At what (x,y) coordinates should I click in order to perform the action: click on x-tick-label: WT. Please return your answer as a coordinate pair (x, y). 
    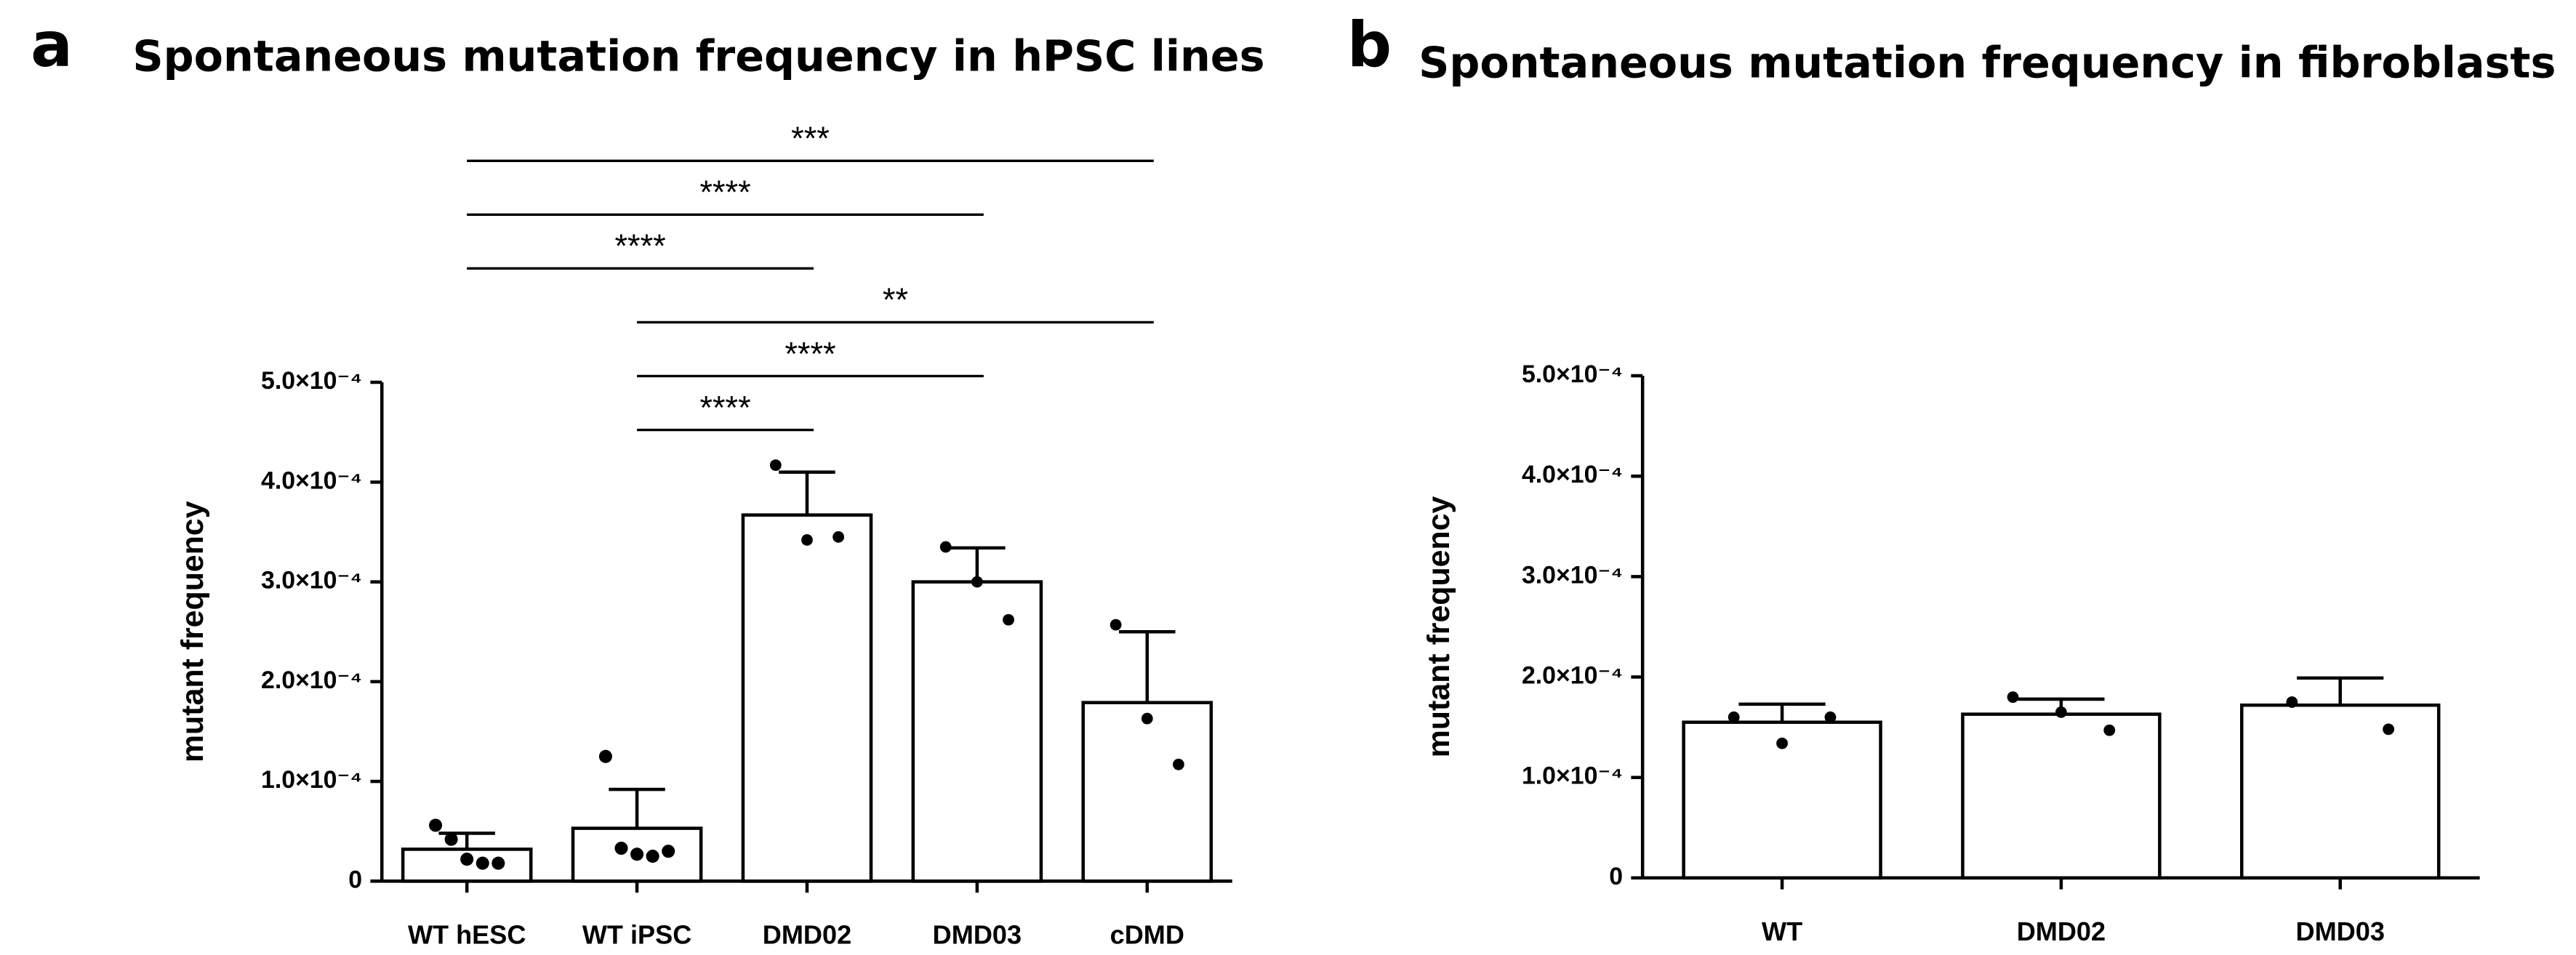
    Looking at the image, I should click on (1782, 931).